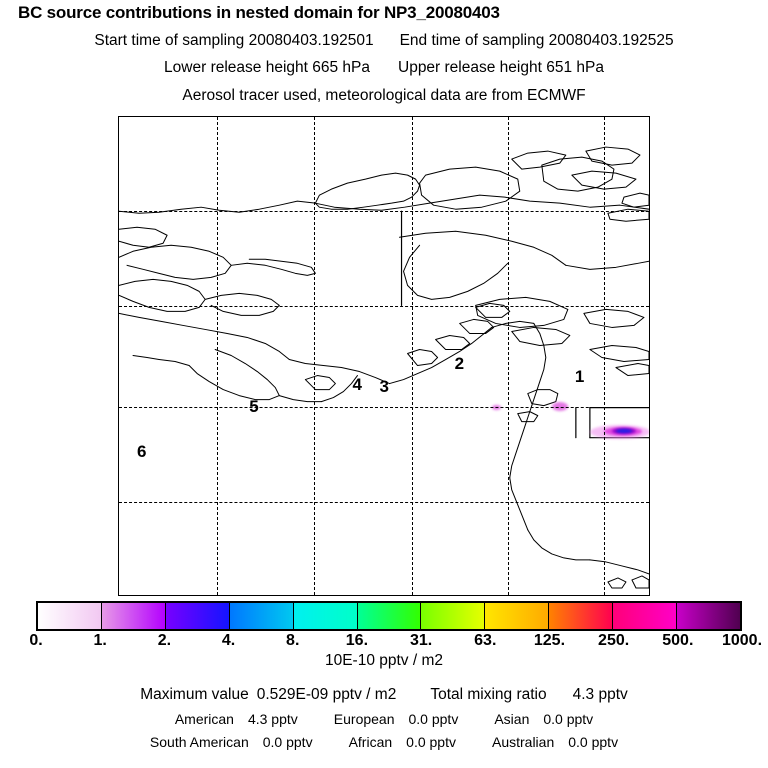 This screenshot has height=768, width=768. Describe the element at coordinates (384, 660) in the screenshot. I see `colorbar-unit-label: 10E-10 pptv / m2` at that location.